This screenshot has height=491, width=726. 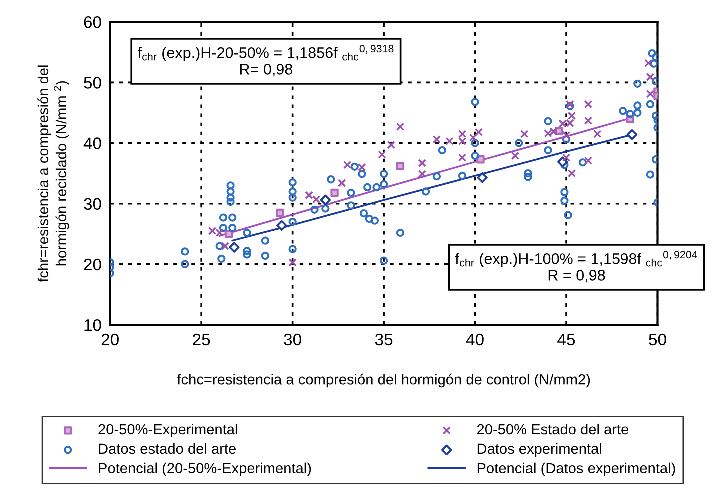 I want to click on legend-label: Potencial (Datos experimental), so click(x=577, y=469).